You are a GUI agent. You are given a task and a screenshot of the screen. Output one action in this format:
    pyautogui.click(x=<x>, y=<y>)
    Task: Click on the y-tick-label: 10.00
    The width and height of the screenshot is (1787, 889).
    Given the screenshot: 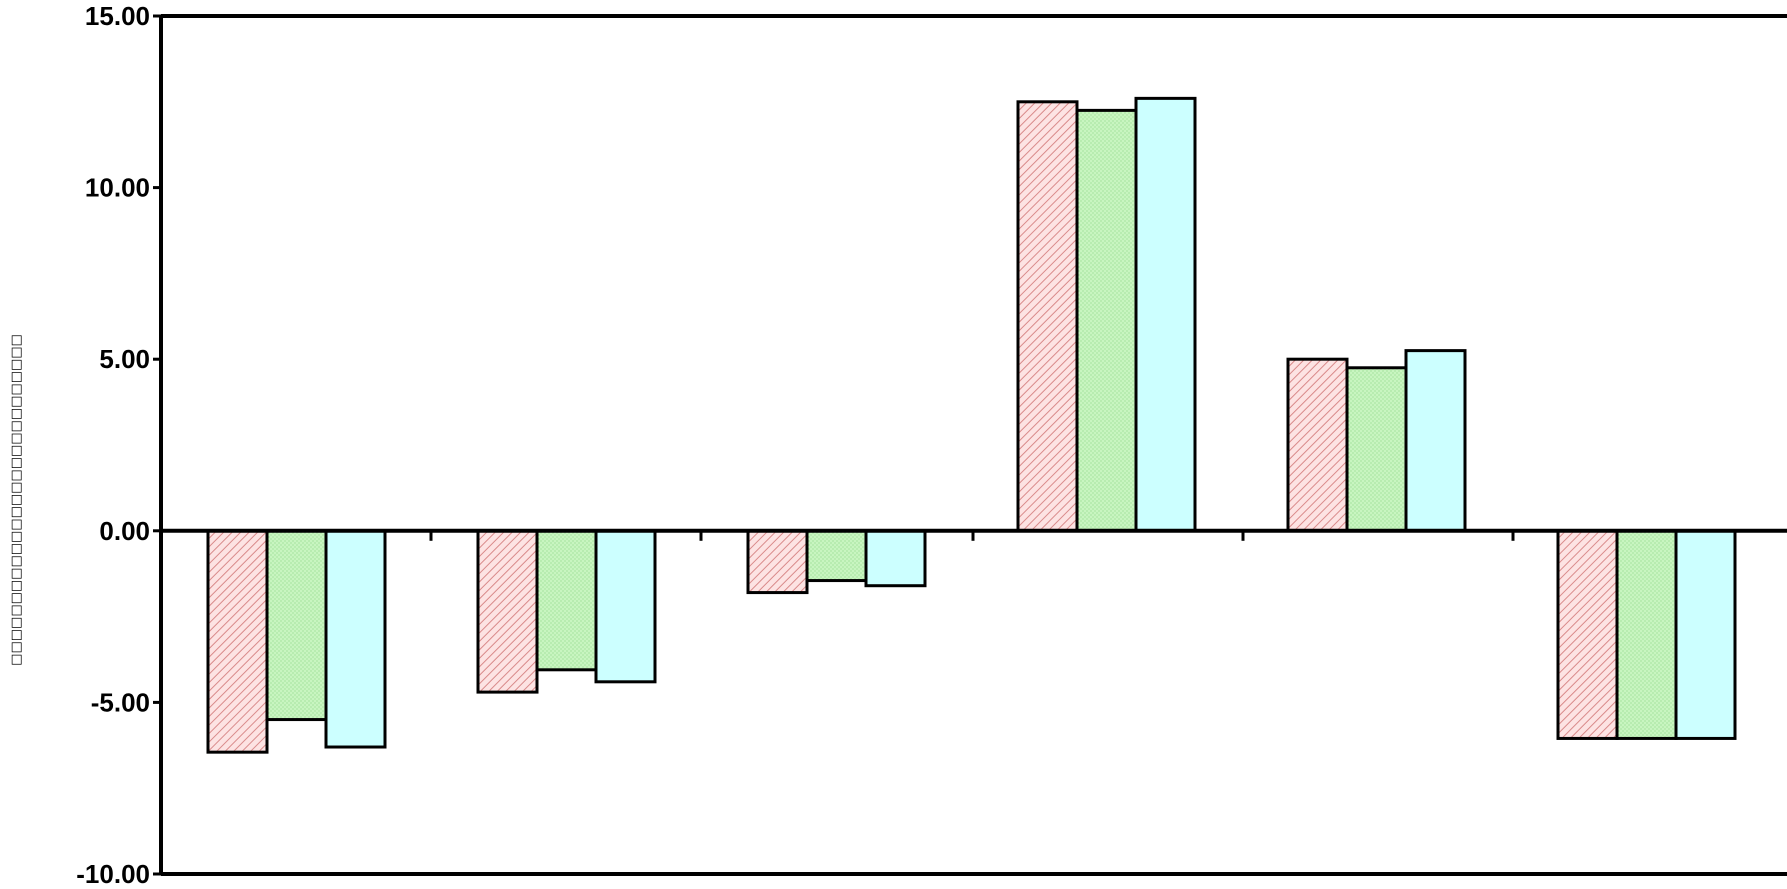 What is the action you would take?
    pyautogui.click(x=117, y=188)
    